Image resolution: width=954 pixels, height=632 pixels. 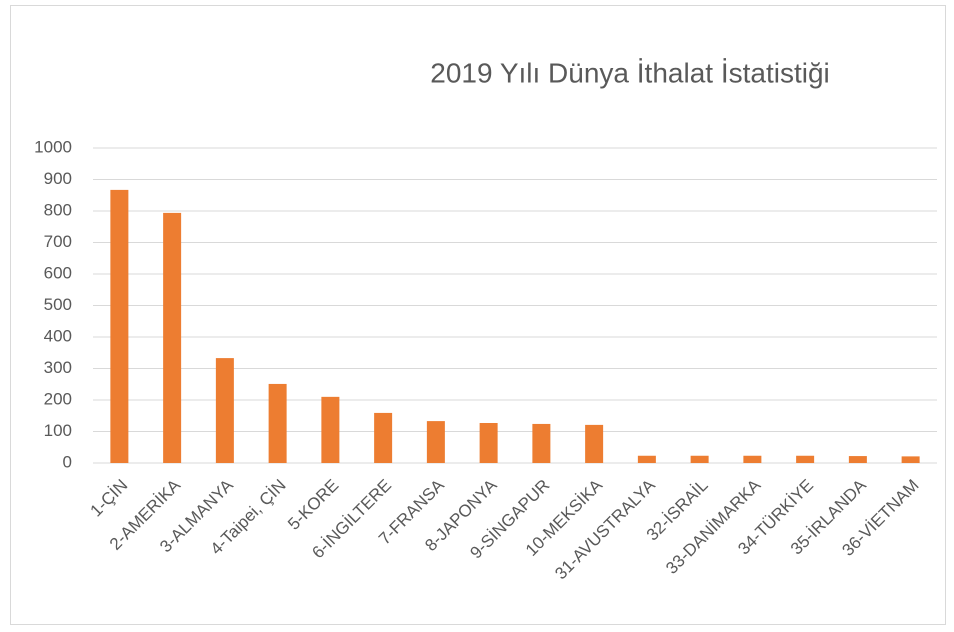 What do you see at coordinates (58, 335) in the screenshot?
I see `y-tick-label: 400` at bounding box center [58, 335].